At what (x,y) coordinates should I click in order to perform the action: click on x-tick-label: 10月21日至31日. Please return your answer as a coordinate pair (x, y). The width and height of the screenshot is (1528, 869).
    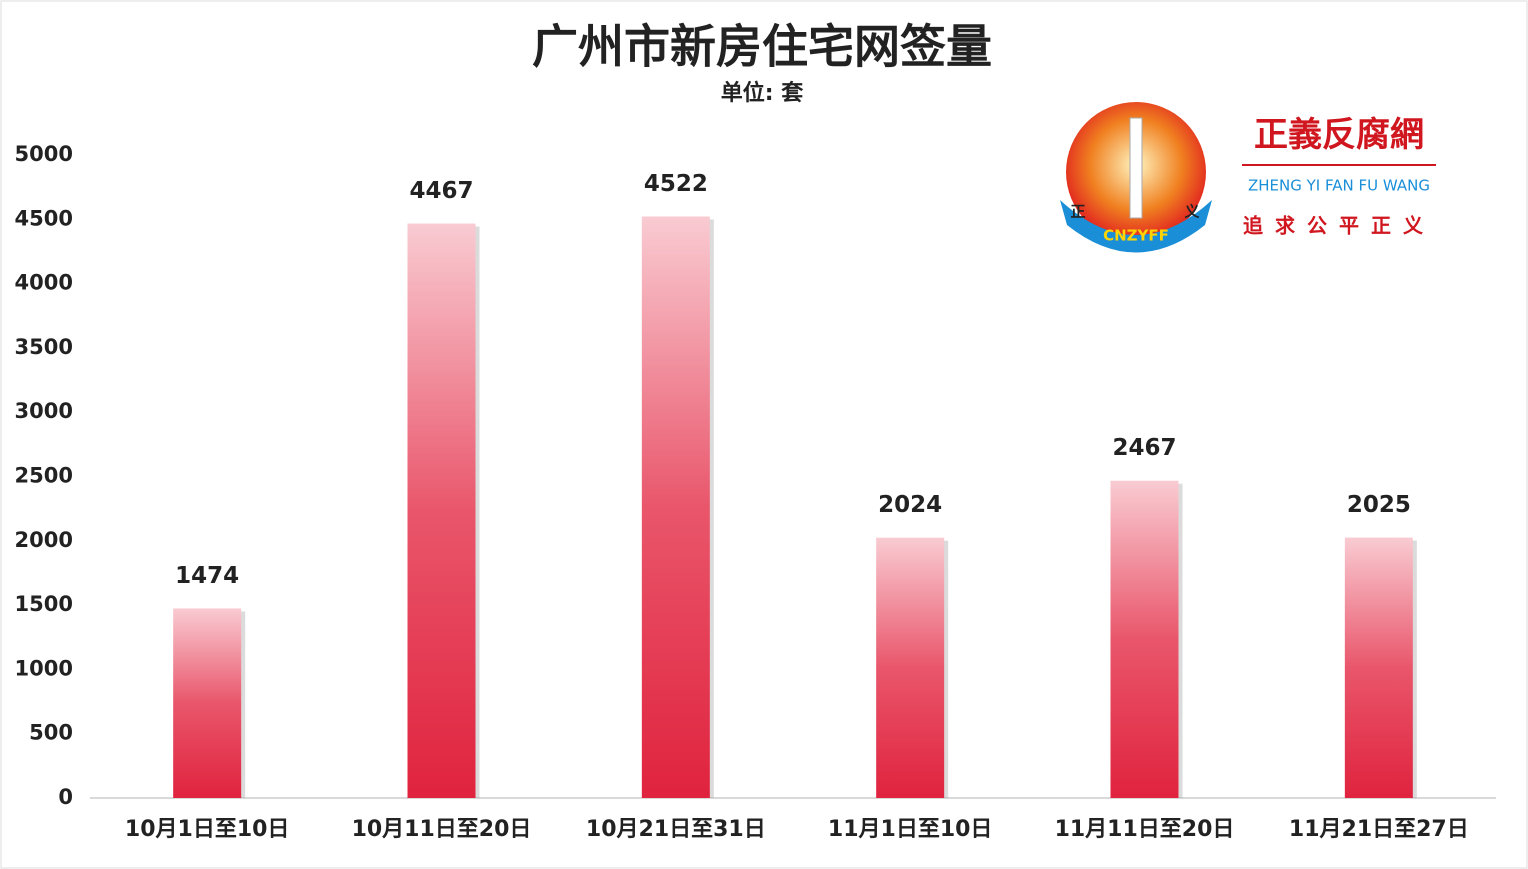
    Looking at the image, I should click on (676, 829).